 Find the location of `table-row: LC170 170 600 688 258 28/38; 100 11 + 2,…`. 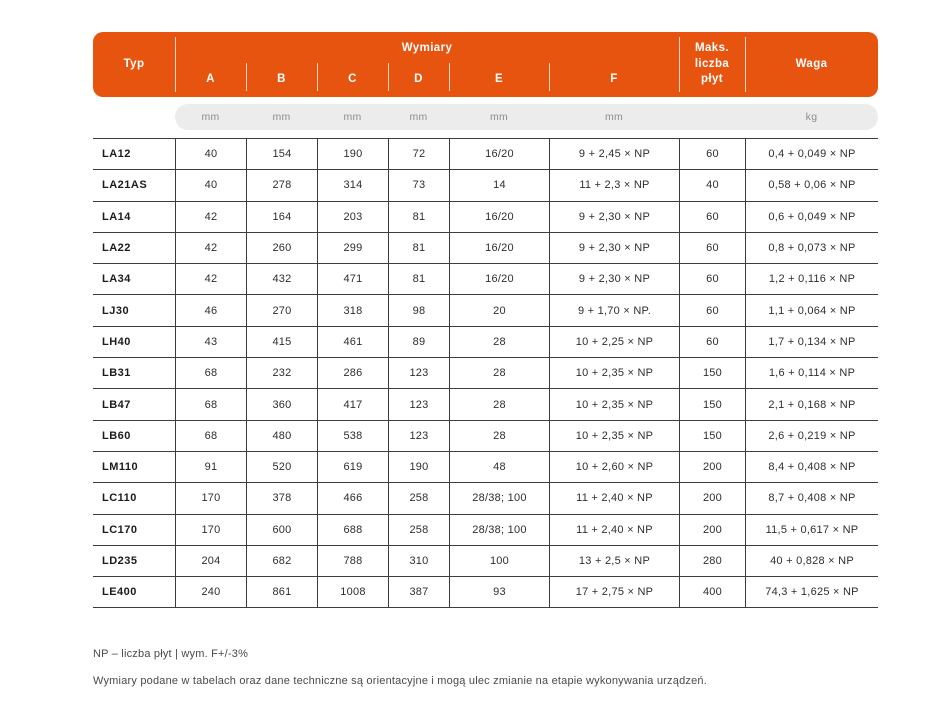

table-row: LC170 170 600 688 258 28/38; 100 11 + 2,… is located at coordinates (485, 529).